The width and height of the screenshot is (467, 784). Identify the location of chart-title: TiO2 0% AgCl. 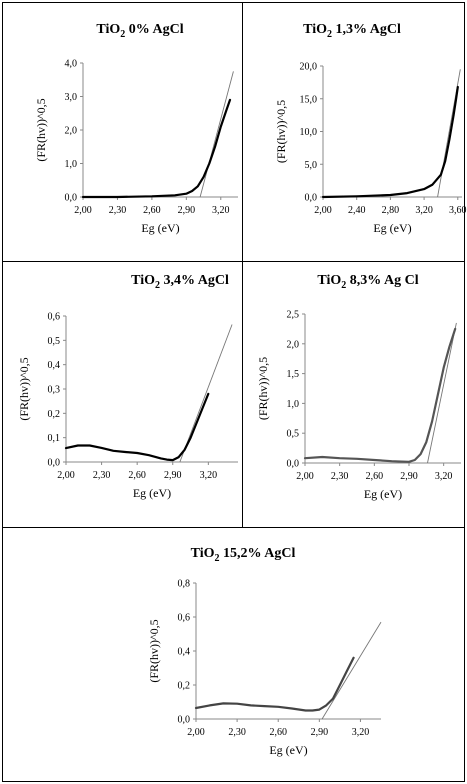
(139, 31).